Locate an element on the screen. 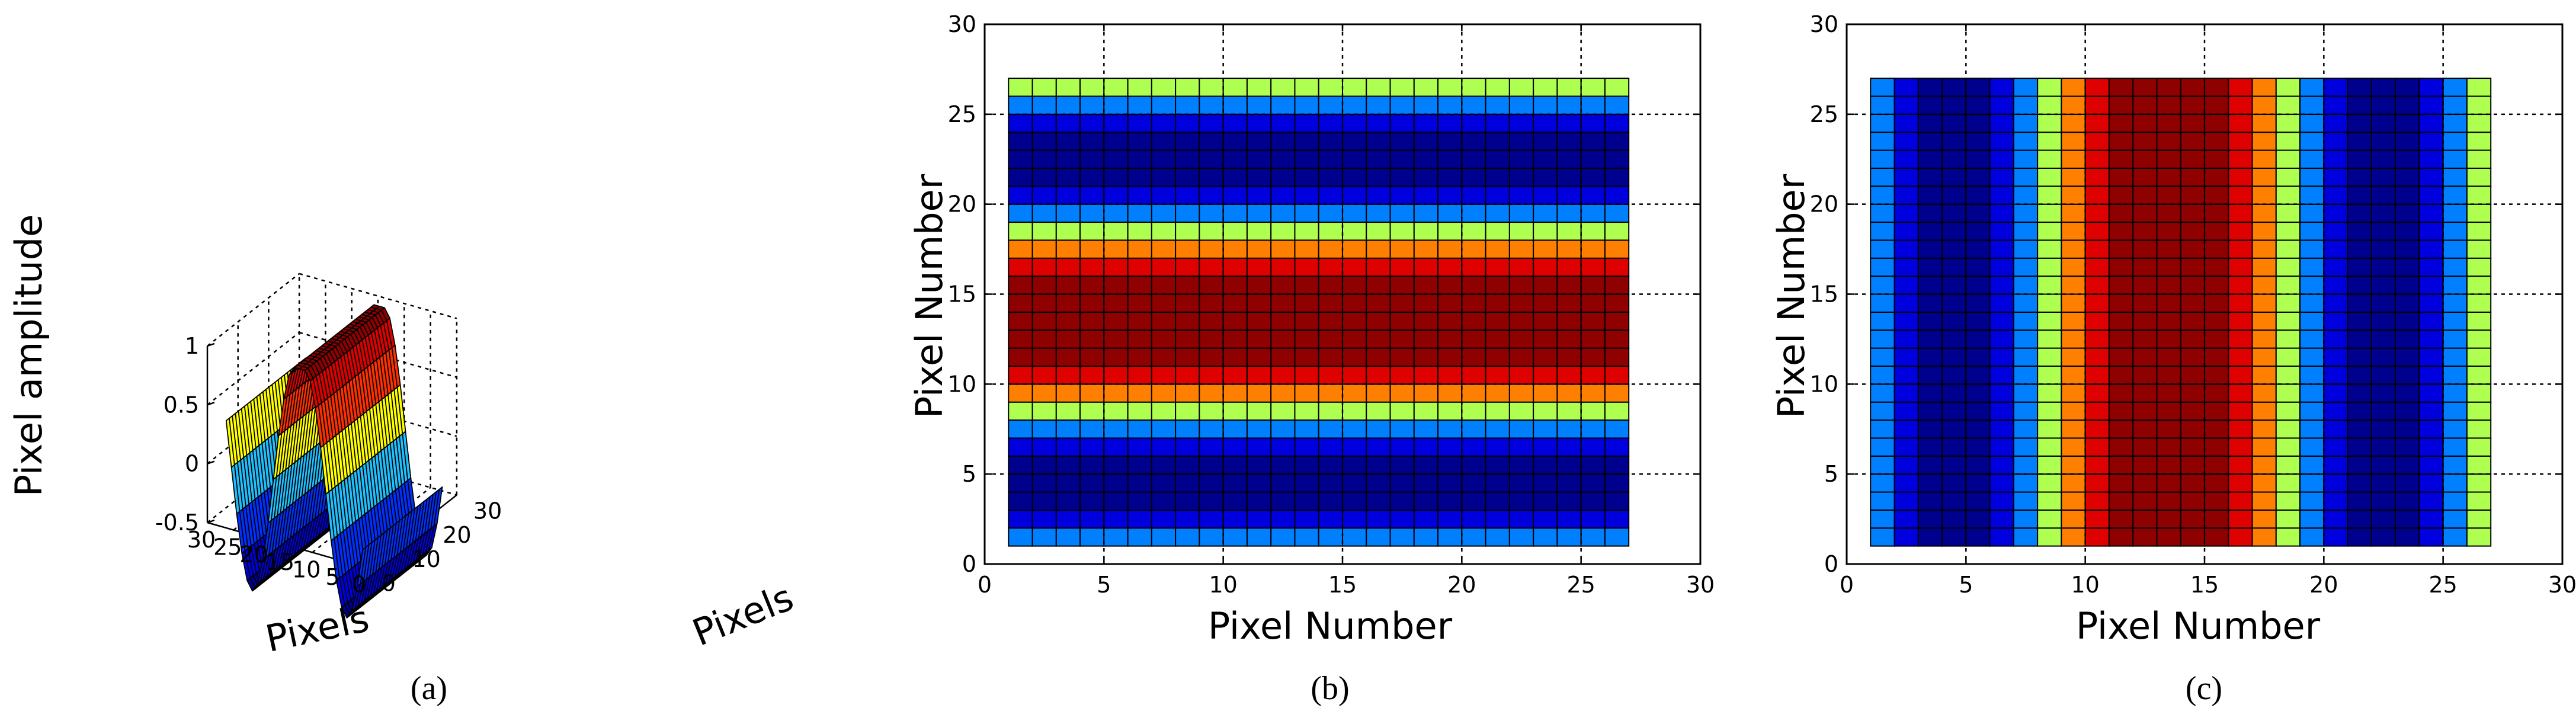 The height and width of the screenshot is (724, 2576). panel-b-y-tick-label: 5 is located at coordinates (969, 474).